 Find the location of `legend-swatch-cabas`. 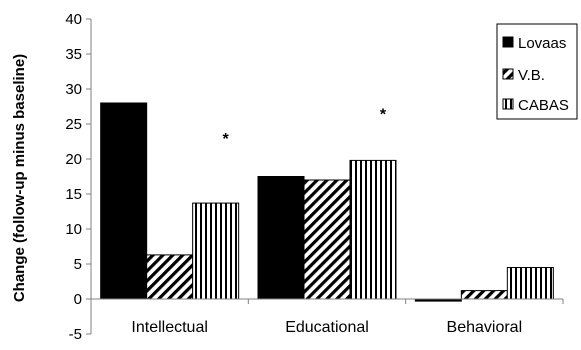

legend-swatch-cabas is located at coordinates (508, 104).